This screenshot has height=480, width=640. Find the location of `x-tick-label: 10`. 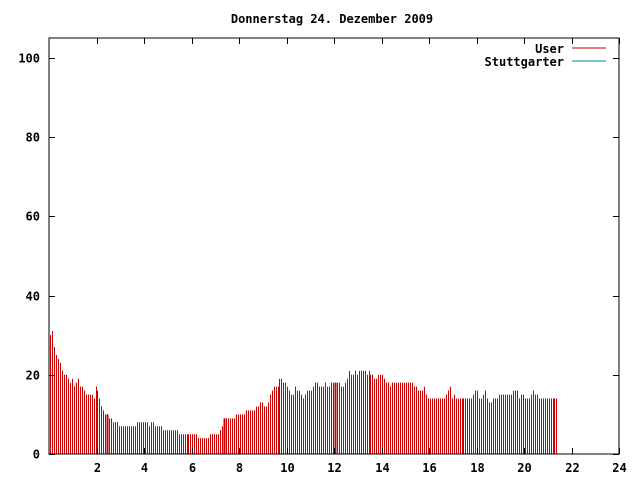

x-tick-label: 10 is located at coordinates (287, 468).